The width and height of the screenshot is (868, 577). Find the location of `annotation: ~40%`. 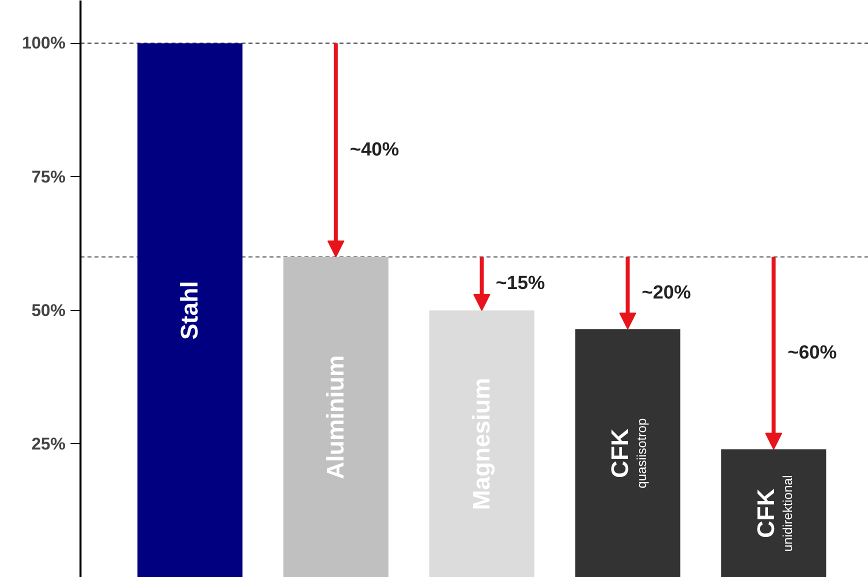

annotation: ~40% is located at coordinates (375, 150).